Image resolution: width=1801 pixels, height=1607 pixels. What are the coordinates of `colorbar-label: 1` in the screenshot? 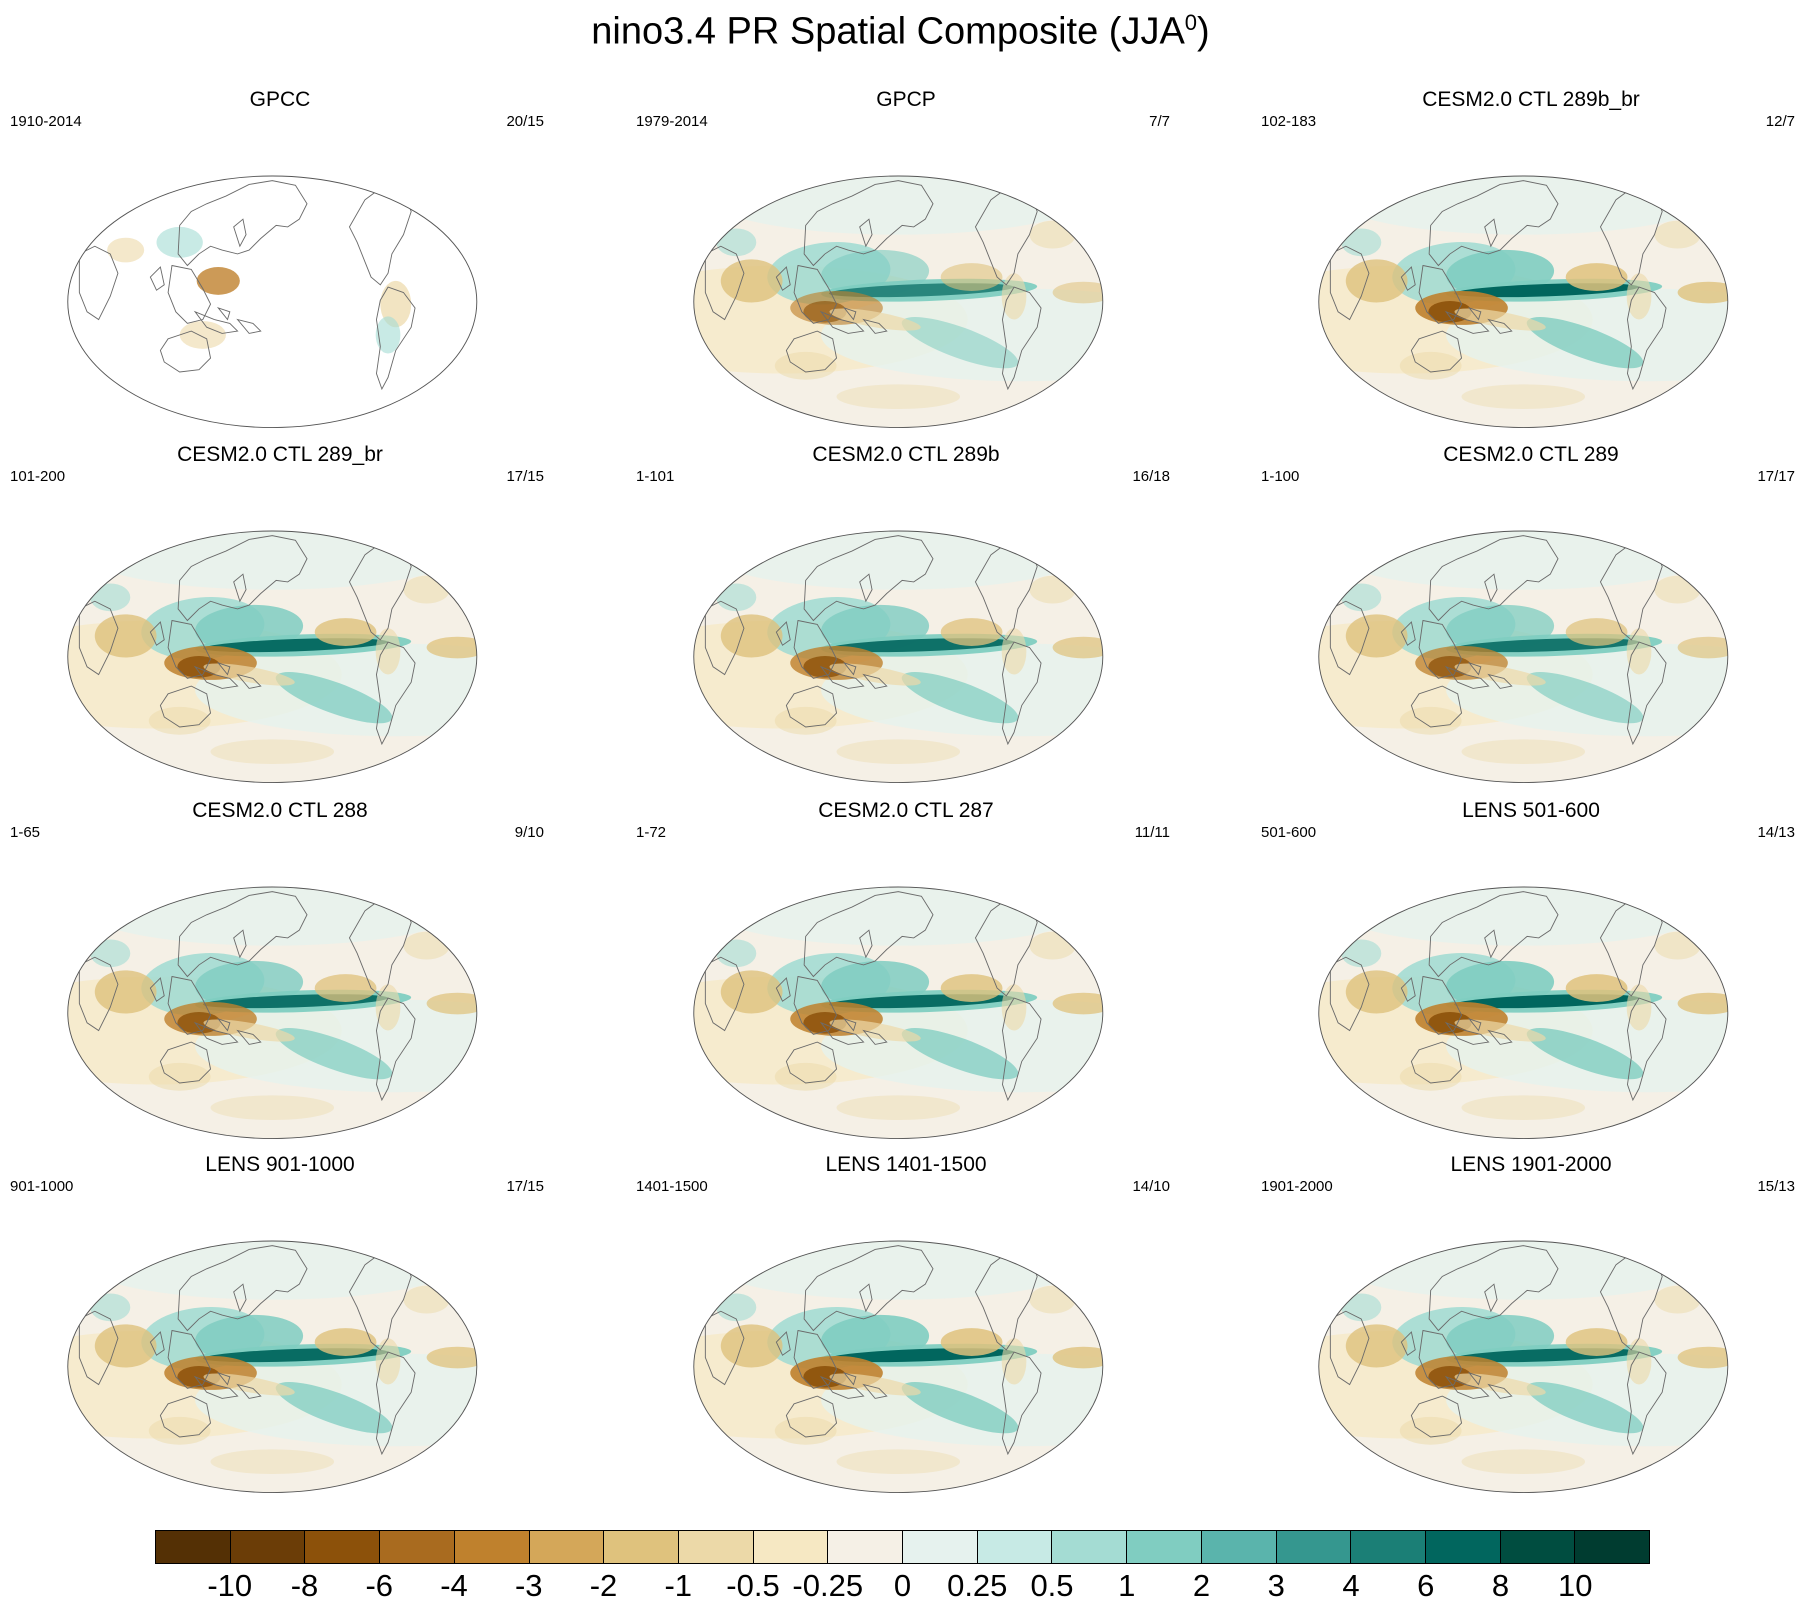 It's located at (1127, 1585).